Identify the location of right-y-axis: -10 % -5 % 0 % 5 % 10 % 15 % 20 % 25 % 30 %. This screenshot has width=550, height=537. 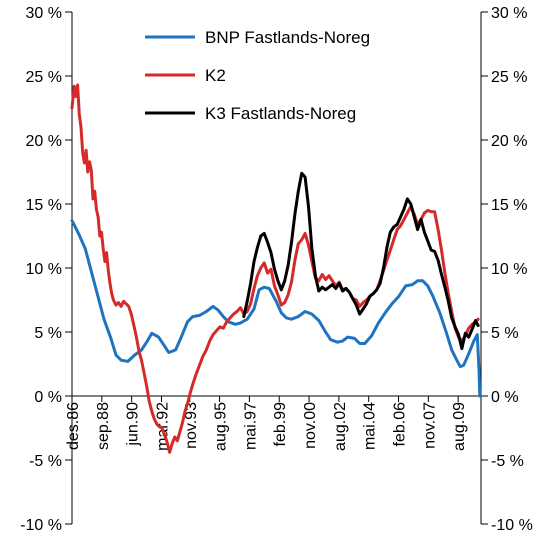
(506, 269).